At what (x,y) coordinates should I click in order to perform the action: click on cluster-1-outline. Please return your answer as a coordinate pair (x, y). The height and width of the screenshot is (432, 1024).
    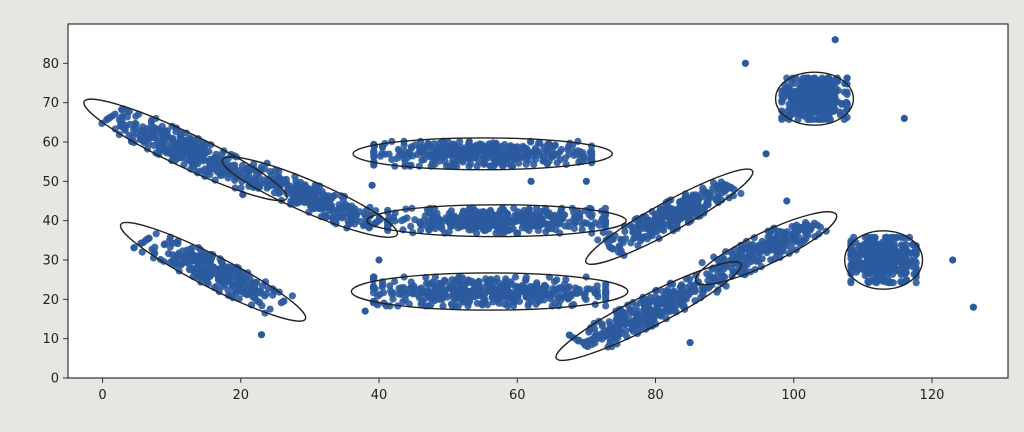
    Looking at the image, I should click on (185, 150).